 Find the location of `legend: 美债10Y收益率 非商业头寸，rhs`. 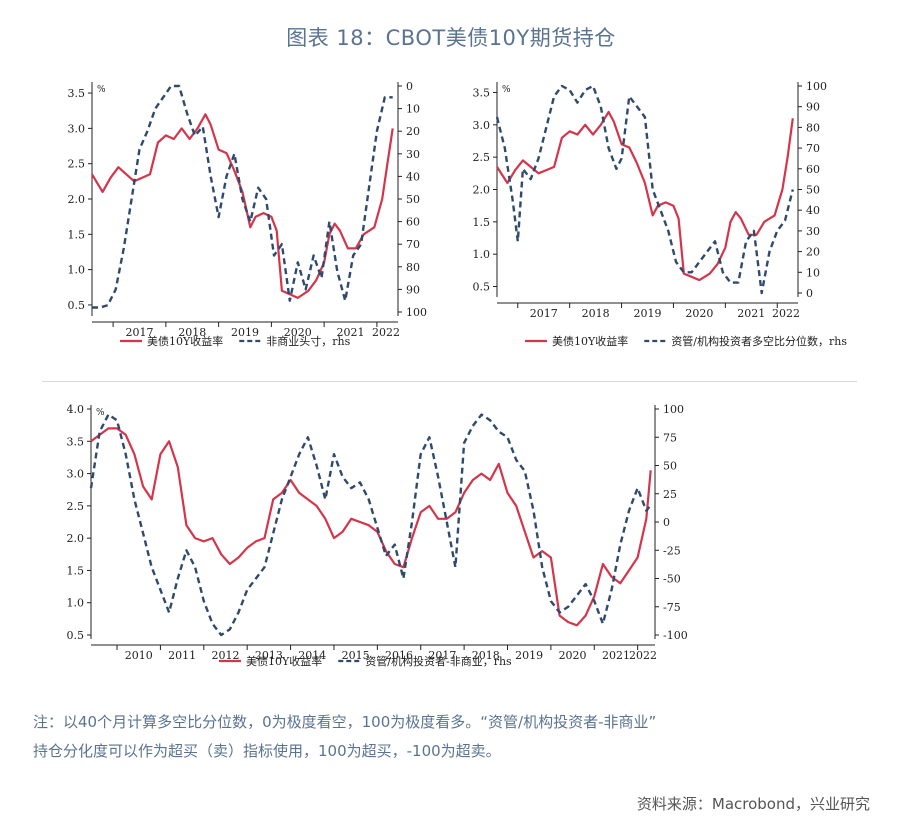

legend: 美债10Y收益率 非商业头寸，rhs is located at coordinates (235, 341).